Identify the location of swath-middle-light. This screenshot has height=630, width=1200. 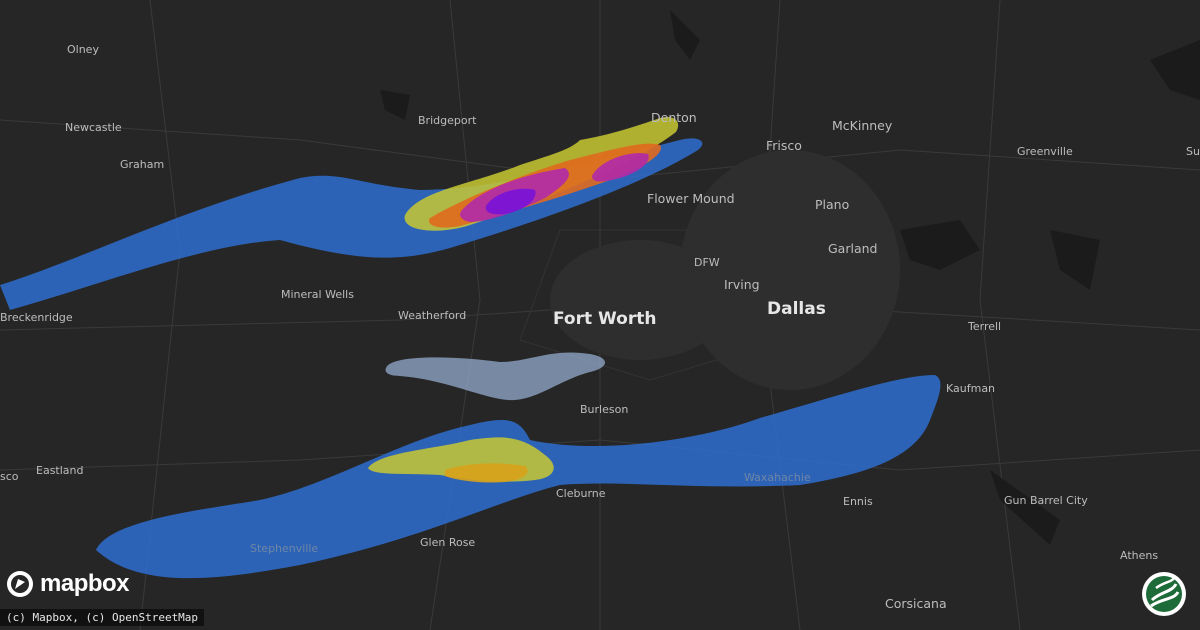
(495, 376).